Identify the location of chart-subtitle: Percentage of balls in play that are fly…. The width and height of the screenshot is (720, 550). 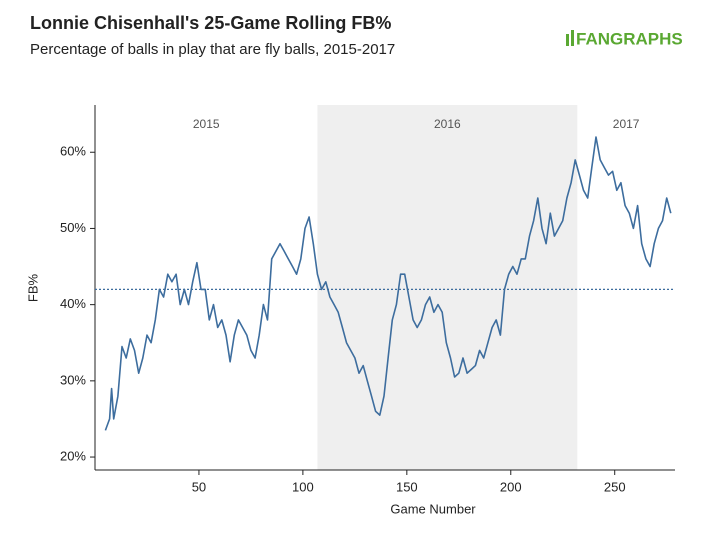
(212, 49).